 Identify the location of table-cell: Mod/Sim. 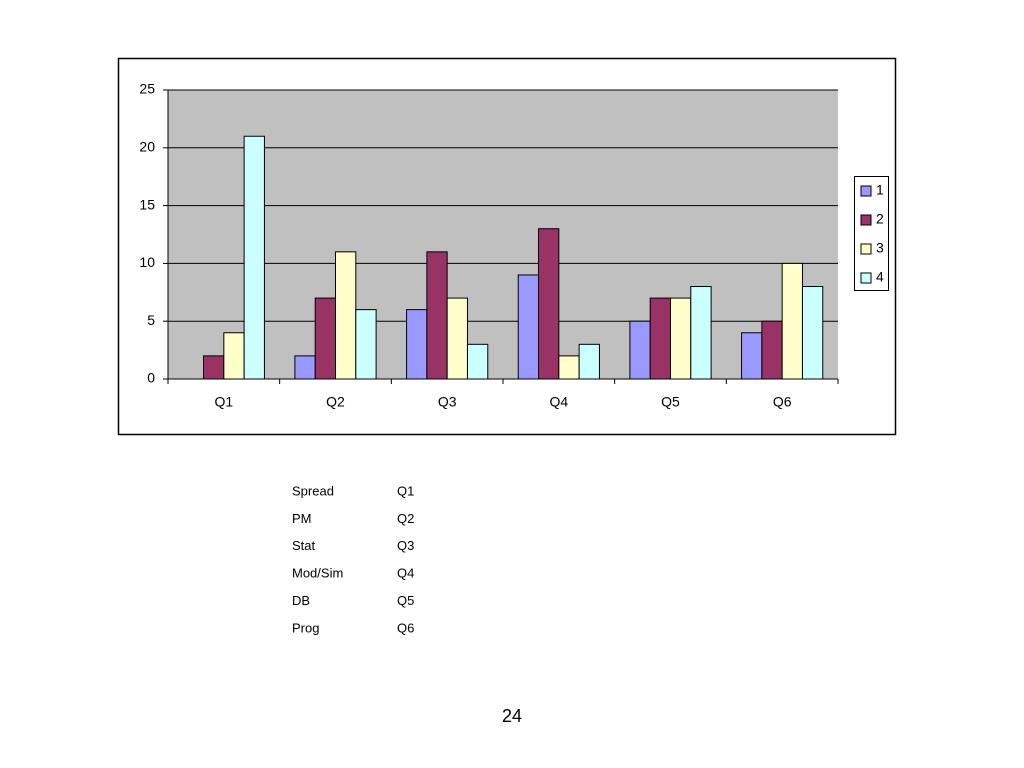
(317, 573).